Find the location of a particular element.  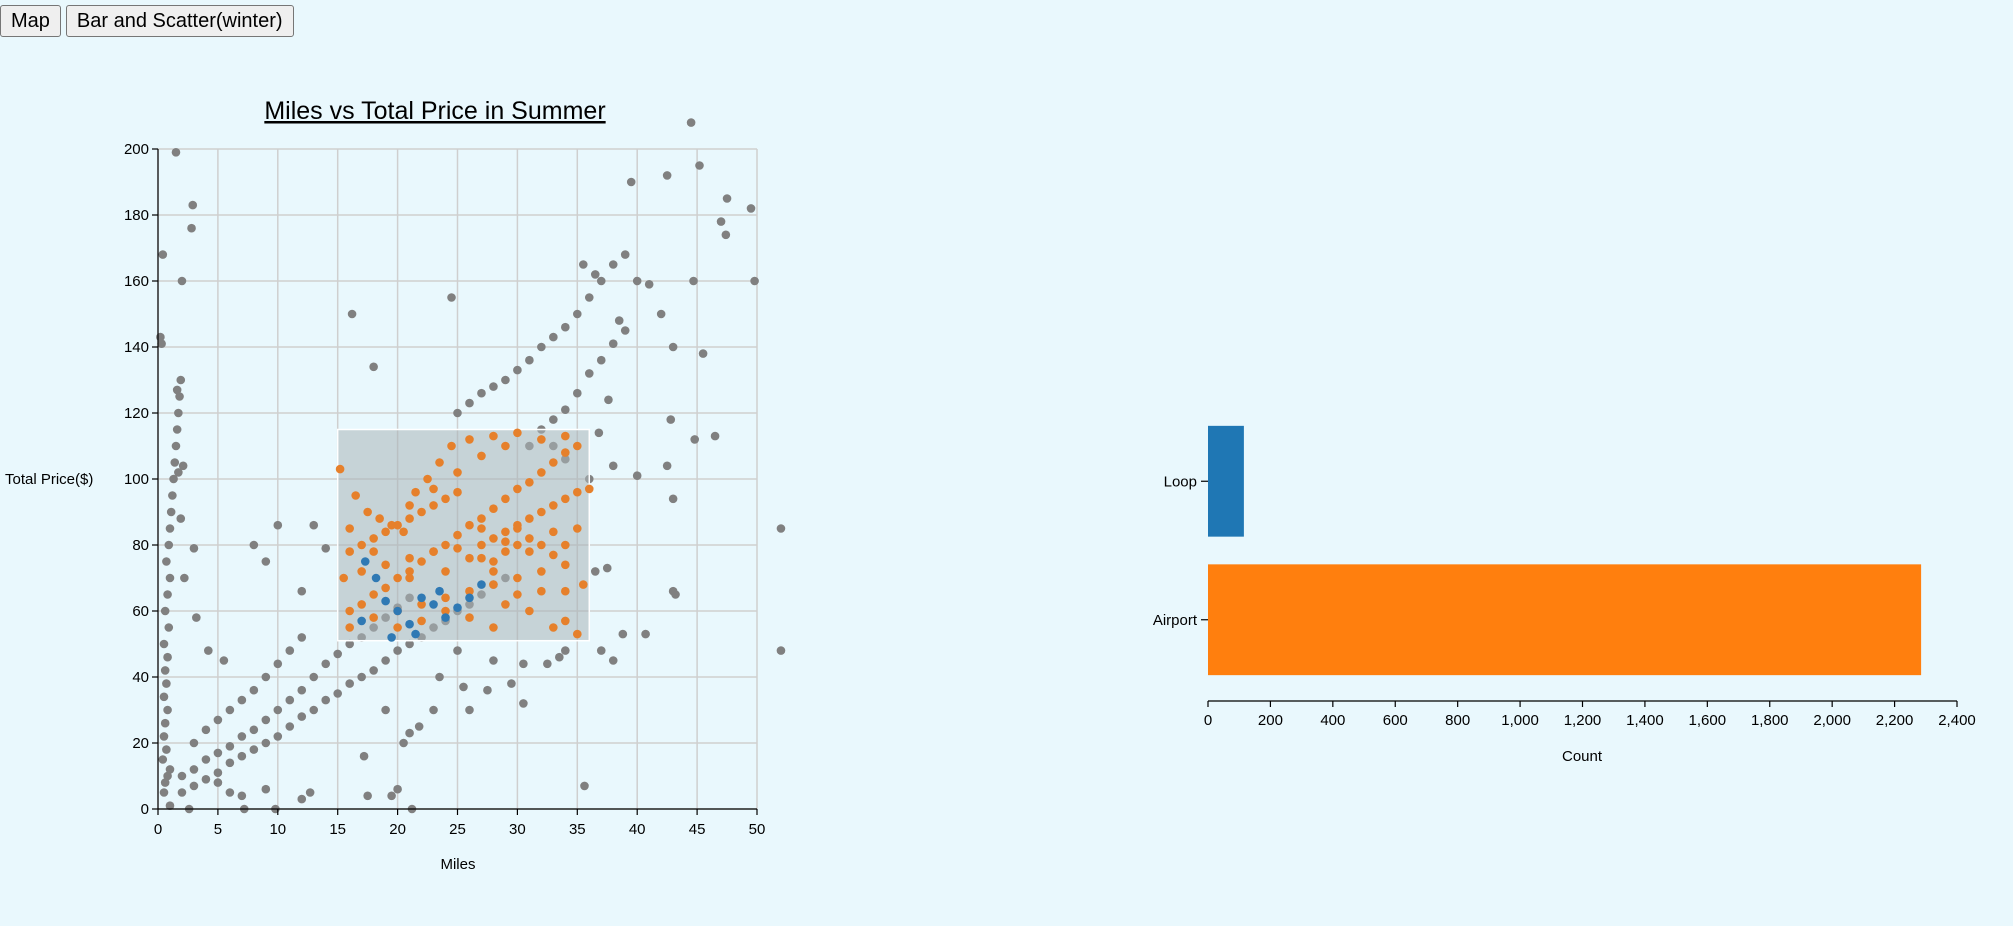

x-tick-label: 35 is located at coordinates (577, 829).